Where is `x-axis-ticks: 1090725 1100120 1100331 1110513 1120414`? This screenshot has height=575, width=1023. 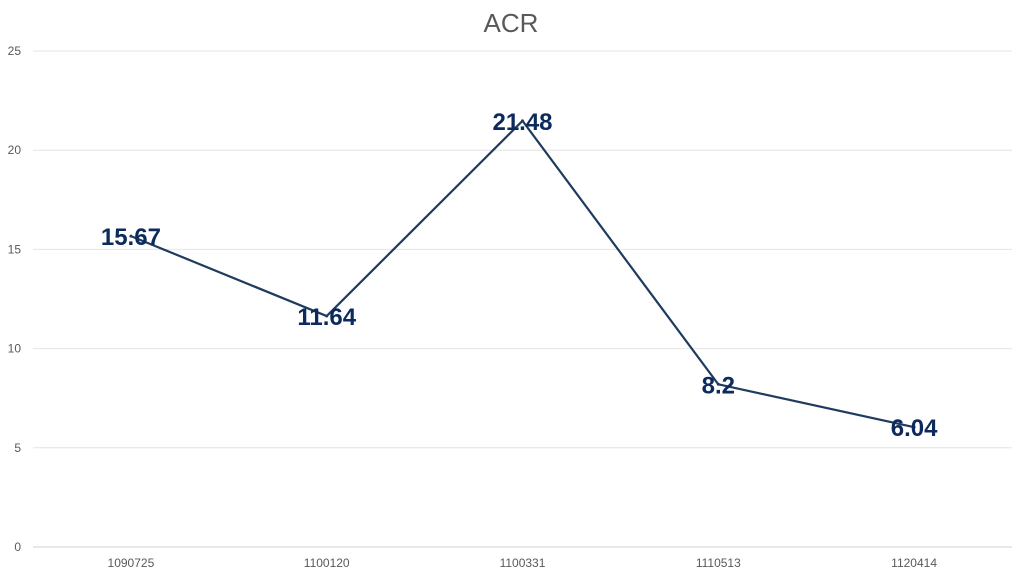
x-axis-ticks: 1090725 1100120 1100331 1110513 1120414 is located at coordinates (523, 563).